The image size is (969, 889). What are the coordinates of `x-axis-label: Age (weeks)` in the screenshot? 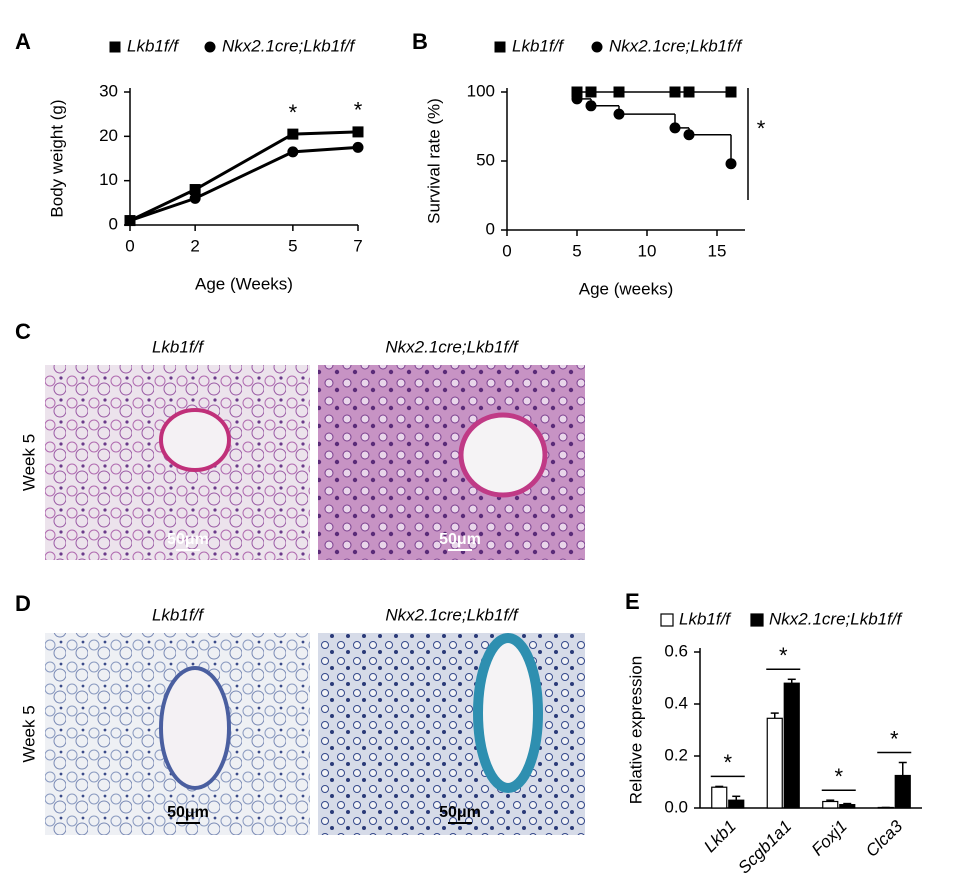 It's located at (626, 288).